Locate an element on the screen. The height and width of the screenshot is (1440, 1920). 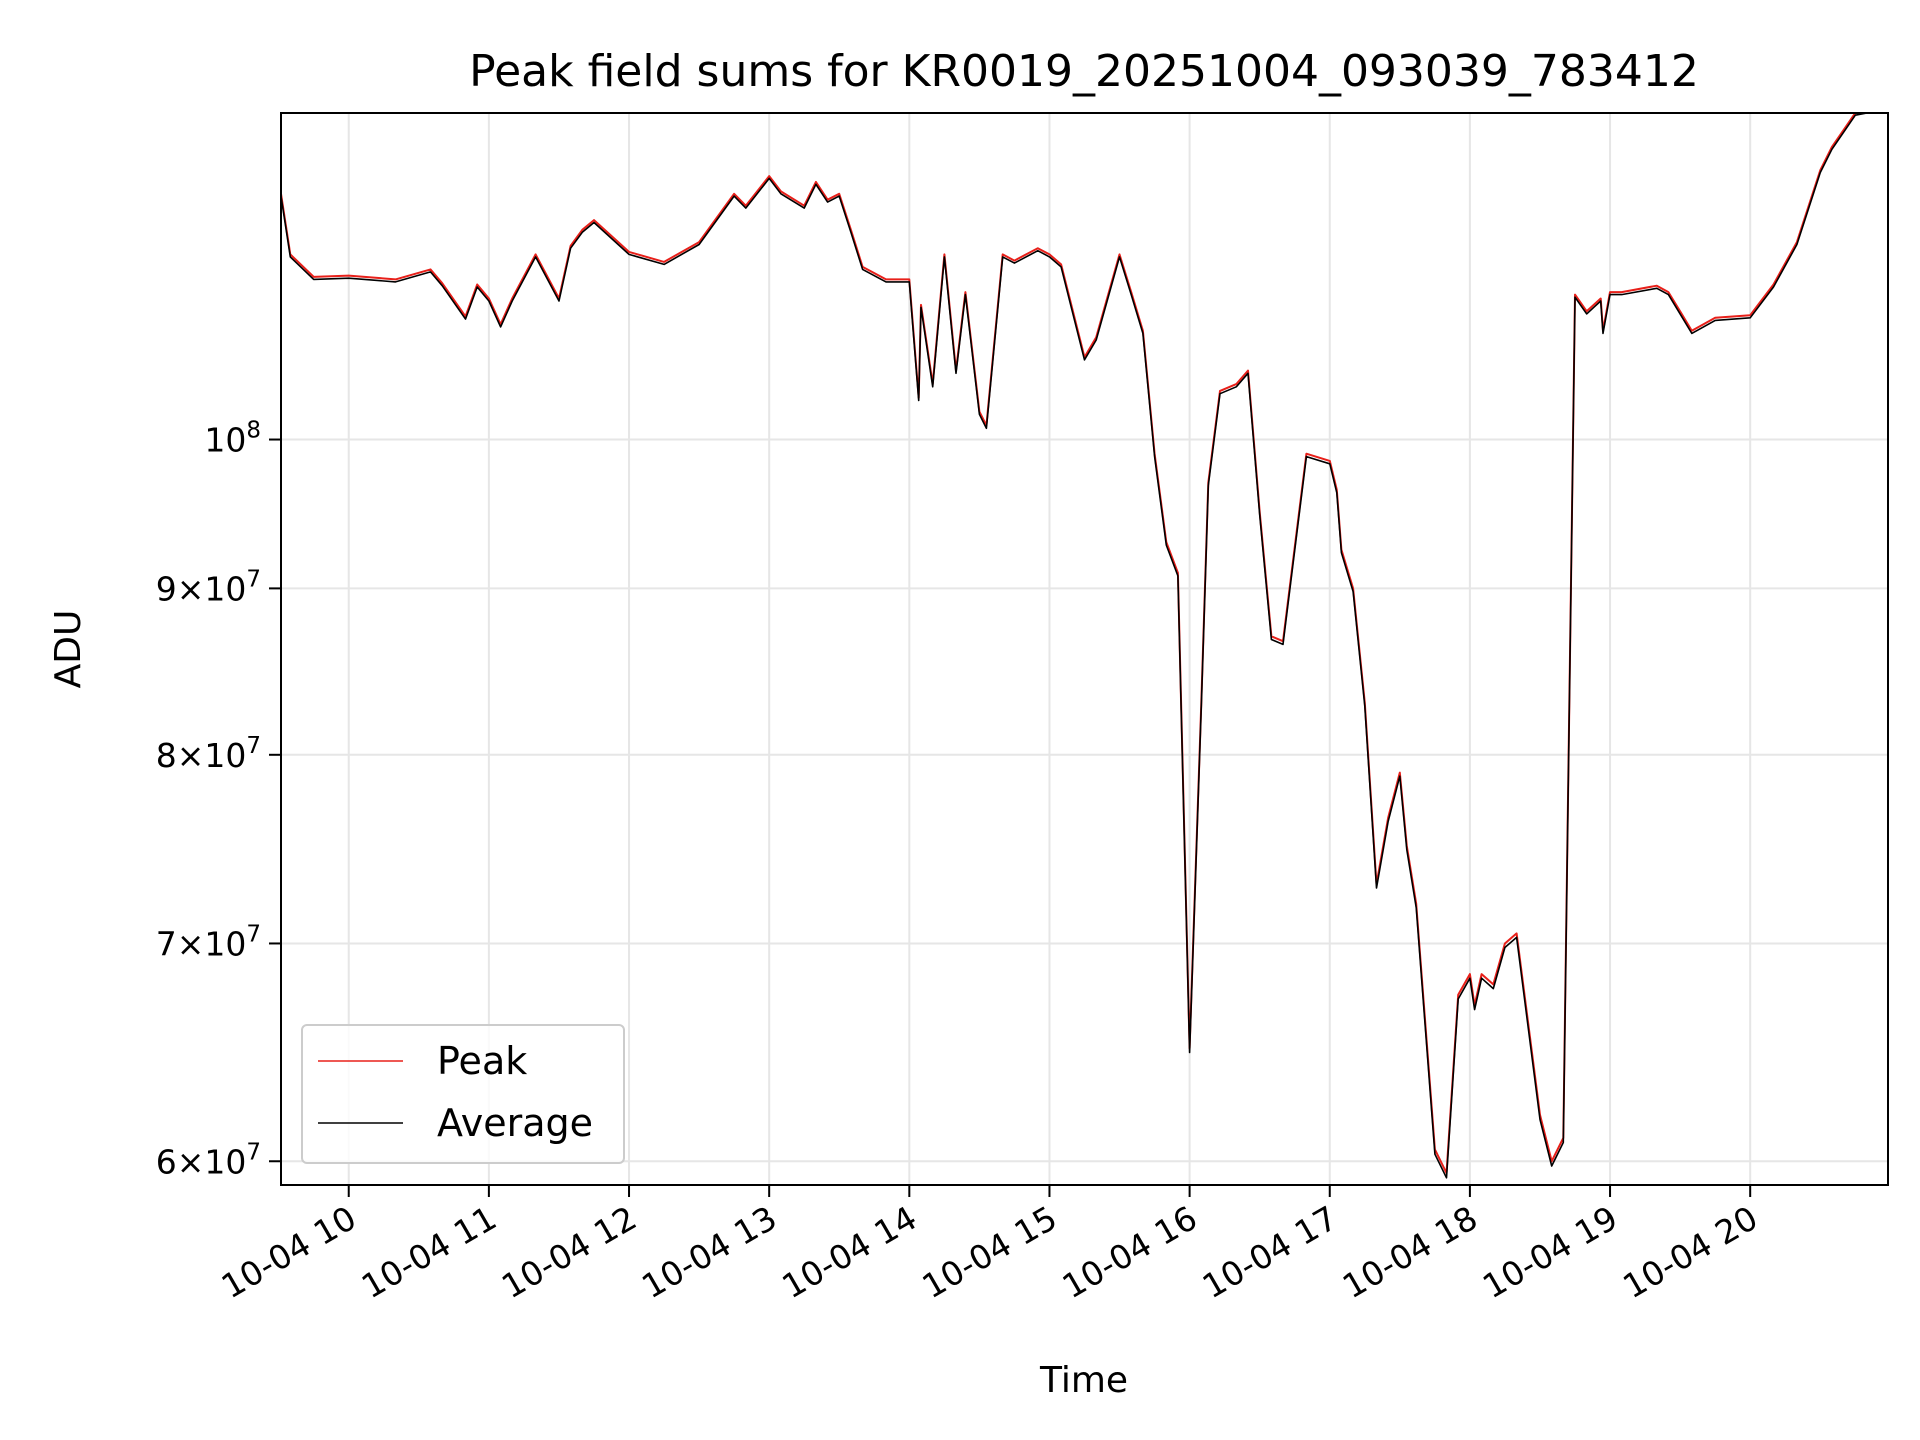
y-axis-label: ADU is located at coordinates (68, 649).